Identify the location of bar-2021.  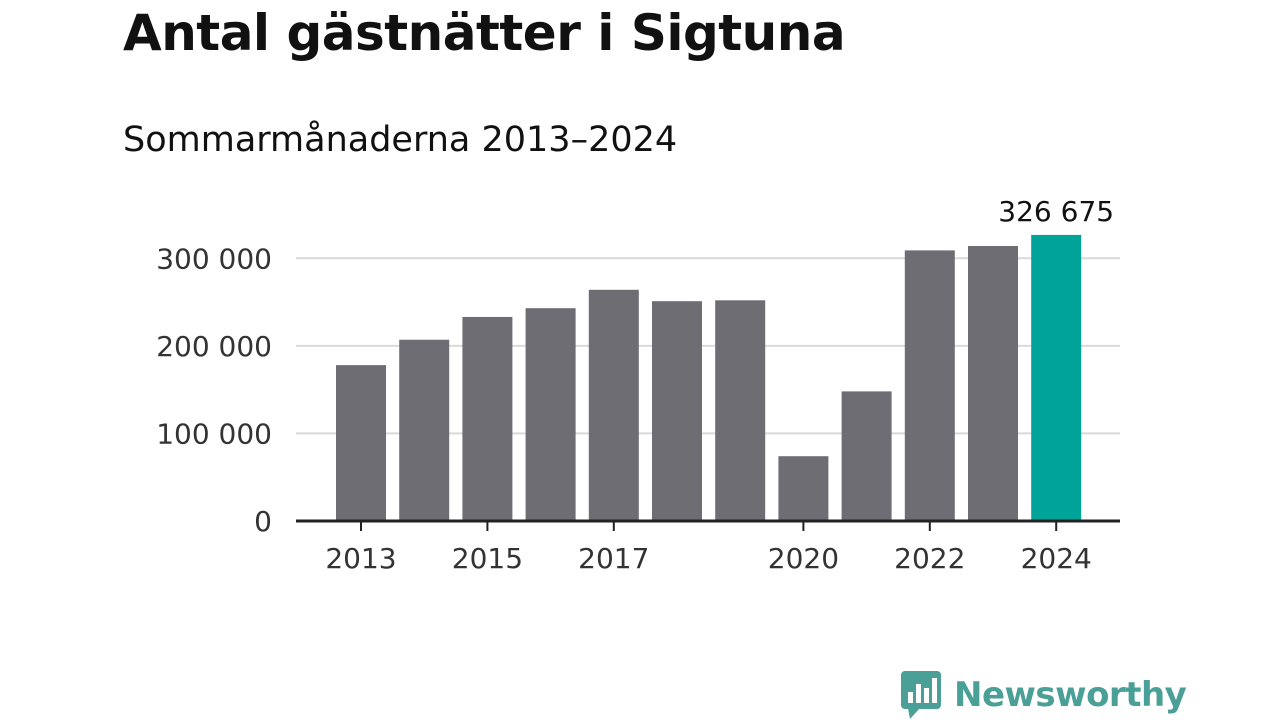
(866, 456).